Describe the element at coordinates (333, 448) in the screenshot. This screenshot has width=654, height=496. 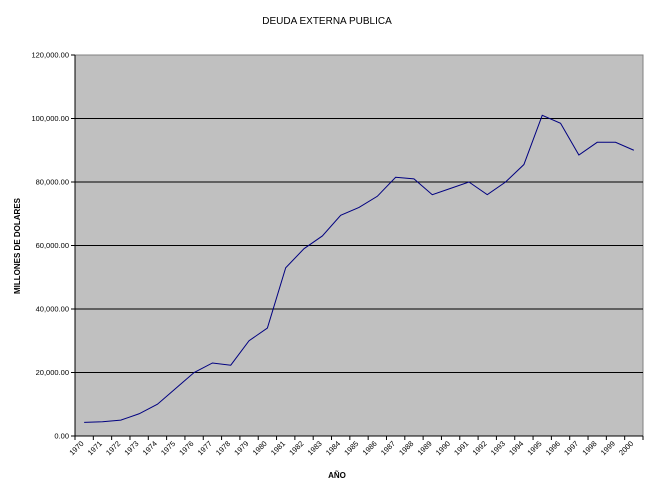
I see `x-tick-label: 1984` at that location.